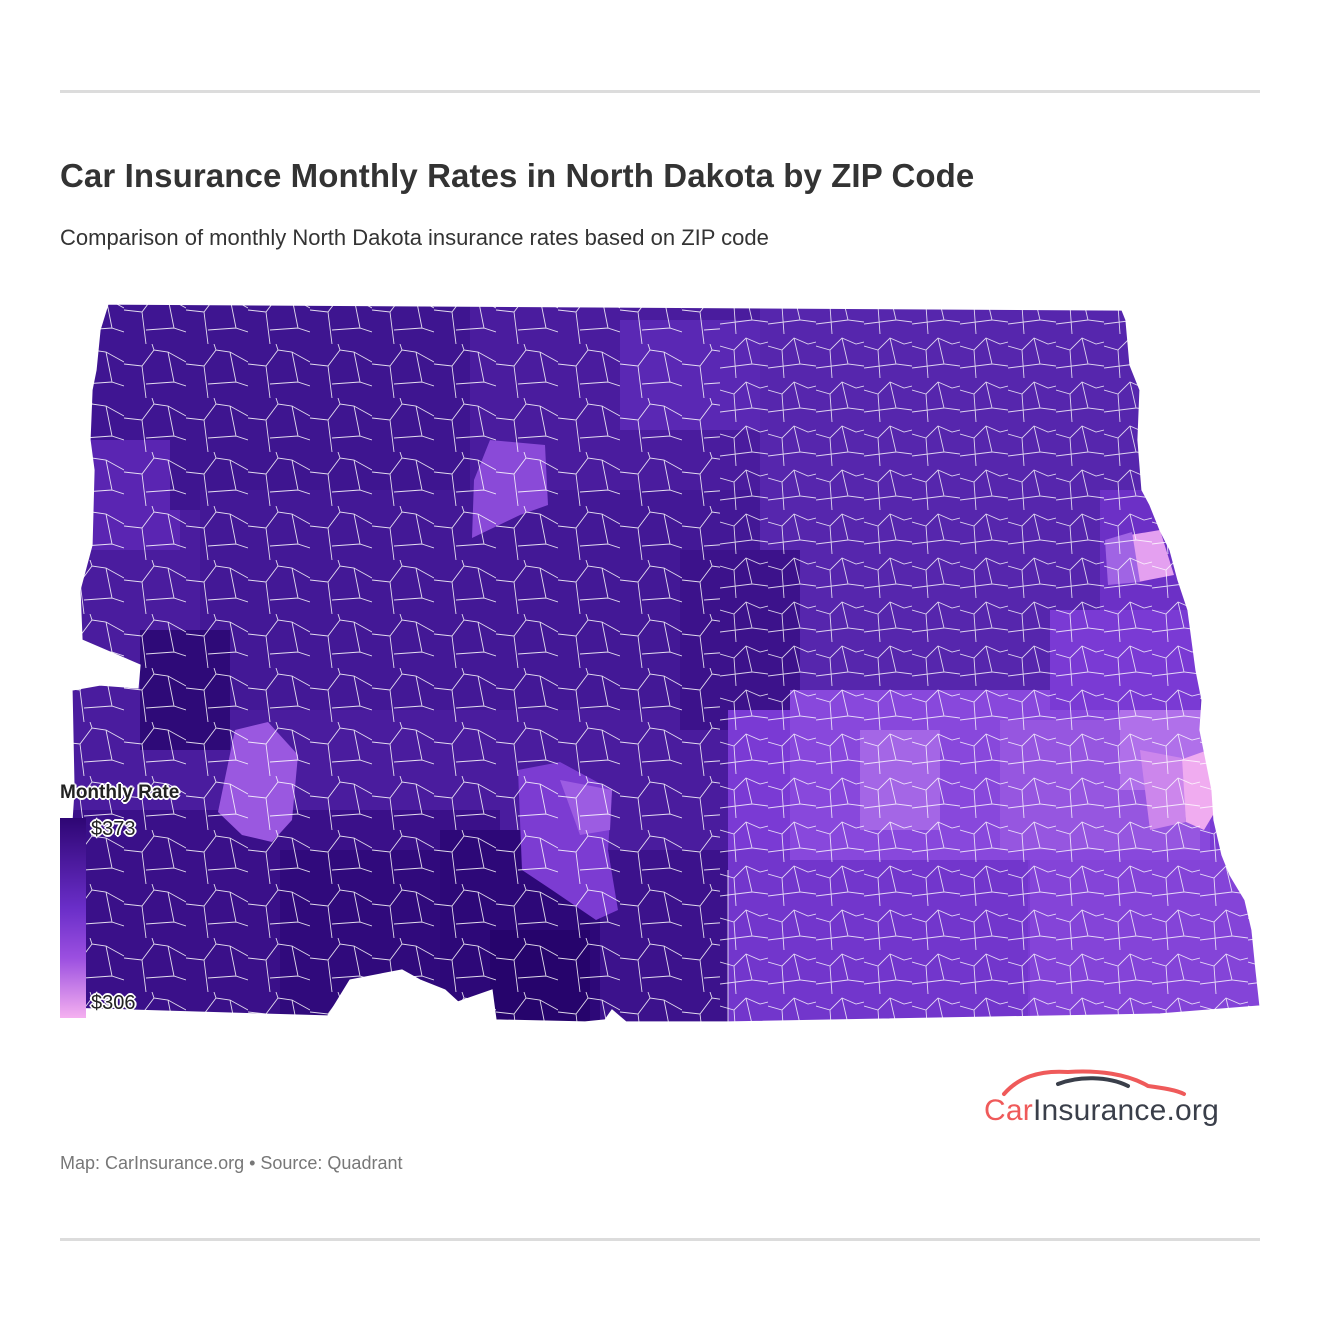 This screenshot has width=1320, height=1322. What do you see at coordinates (140, 902) in the screenshot?
I see `map-legend: Monthly Rate $373 $306` at bounding box center [140, 902].